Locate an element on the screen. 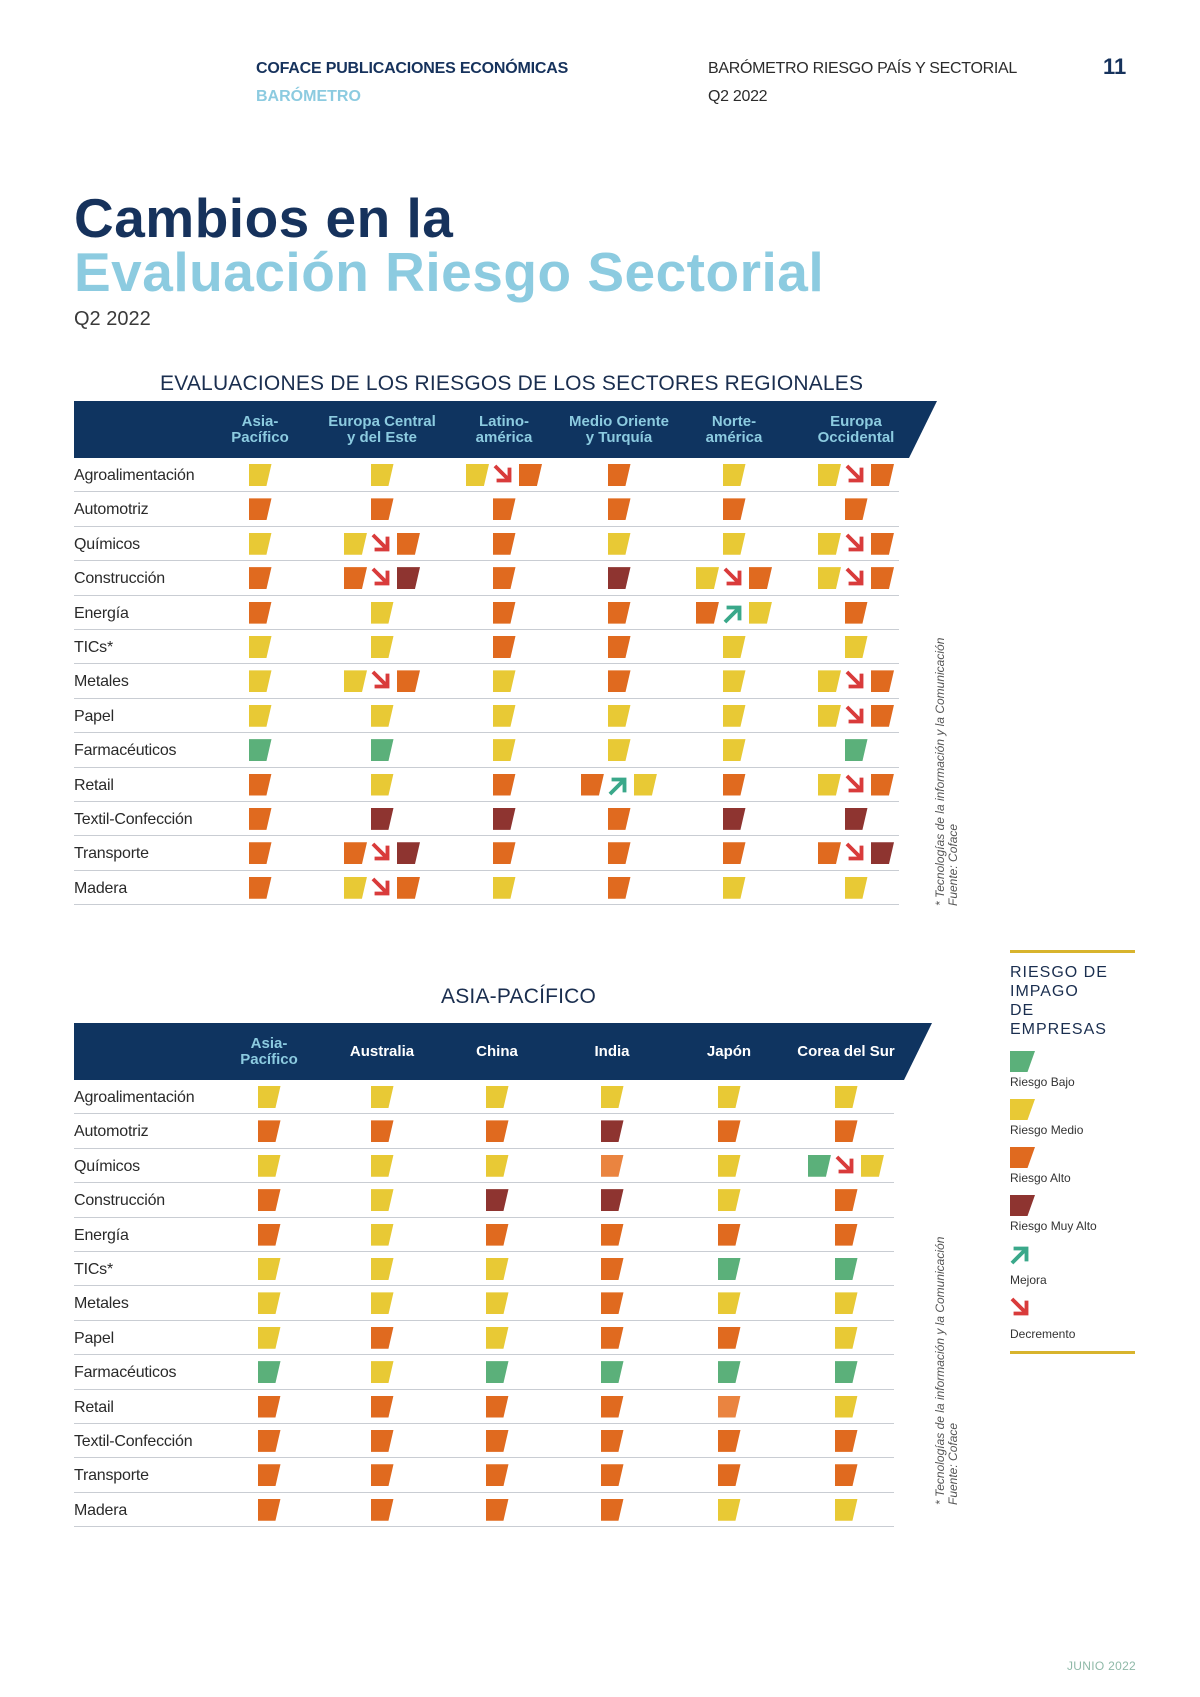 Image resolution: width=1200 pixels, height=1697 pixels. table-row: Textil-Confección is located at coordinates (484, 1441).